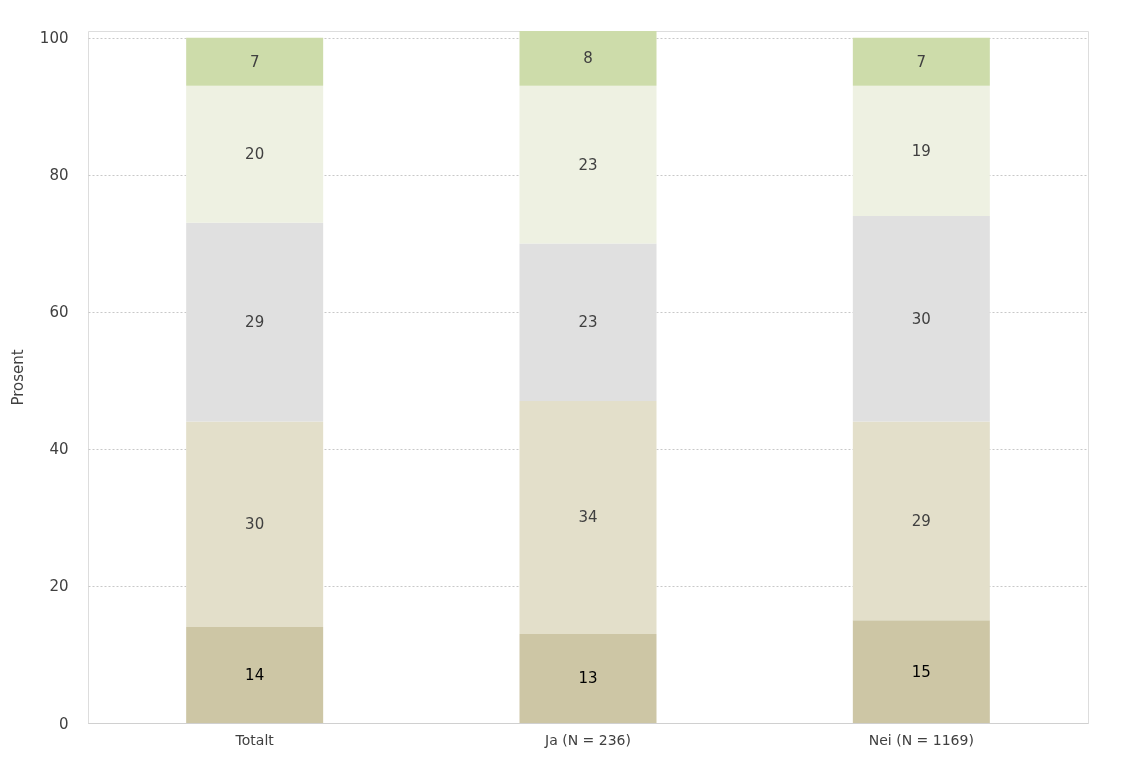  I want to click on x-tick-label: Ja (N = 236), so click(587, 739).